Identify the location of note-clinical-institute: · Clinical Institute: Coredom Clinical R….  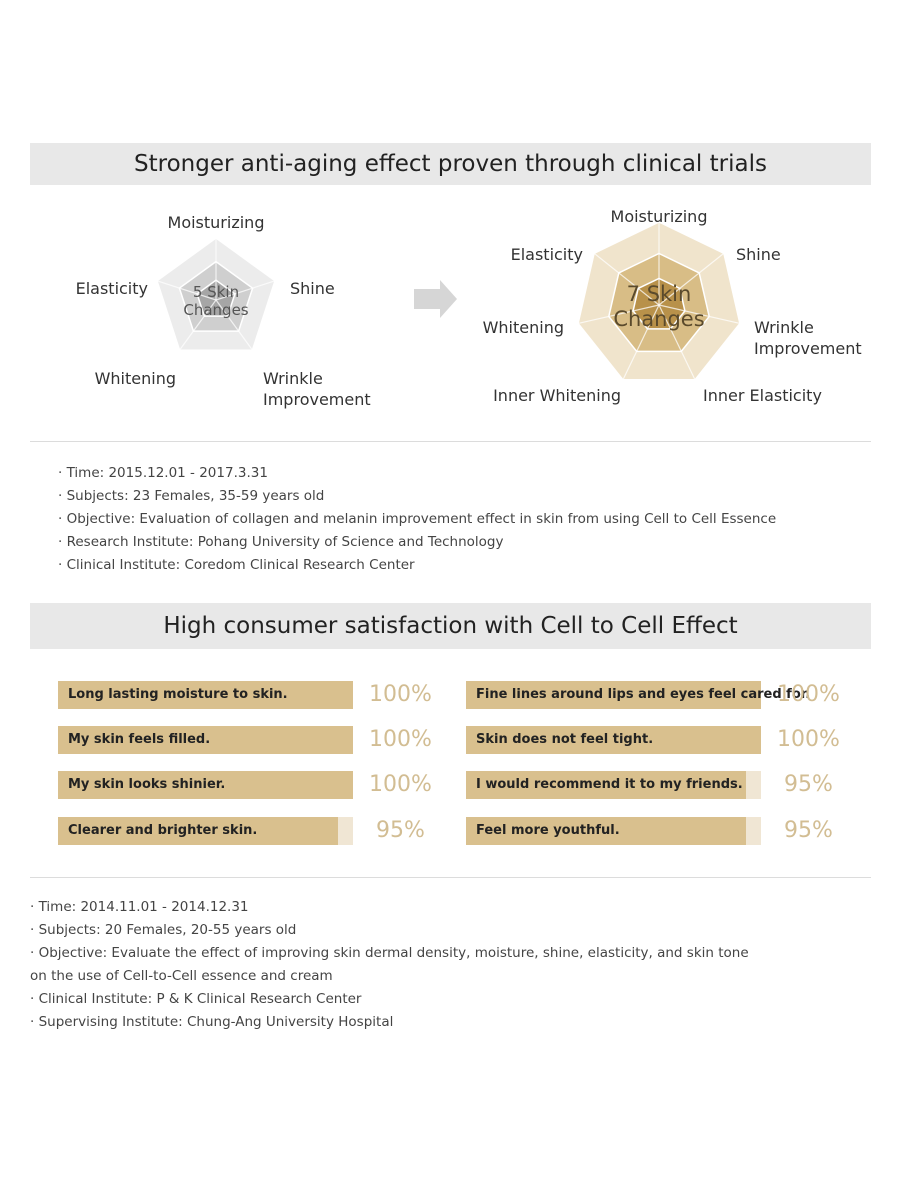
(236, 565).